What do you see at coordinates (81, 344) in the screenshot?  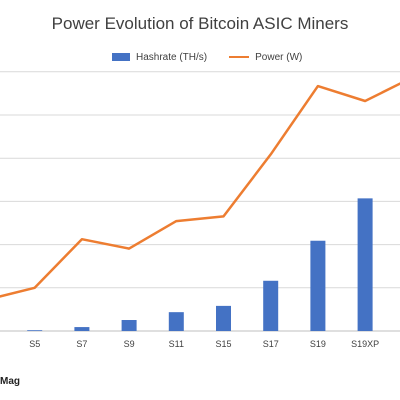 I see `x-tick-label: S7` at bounding box center [81, 344].